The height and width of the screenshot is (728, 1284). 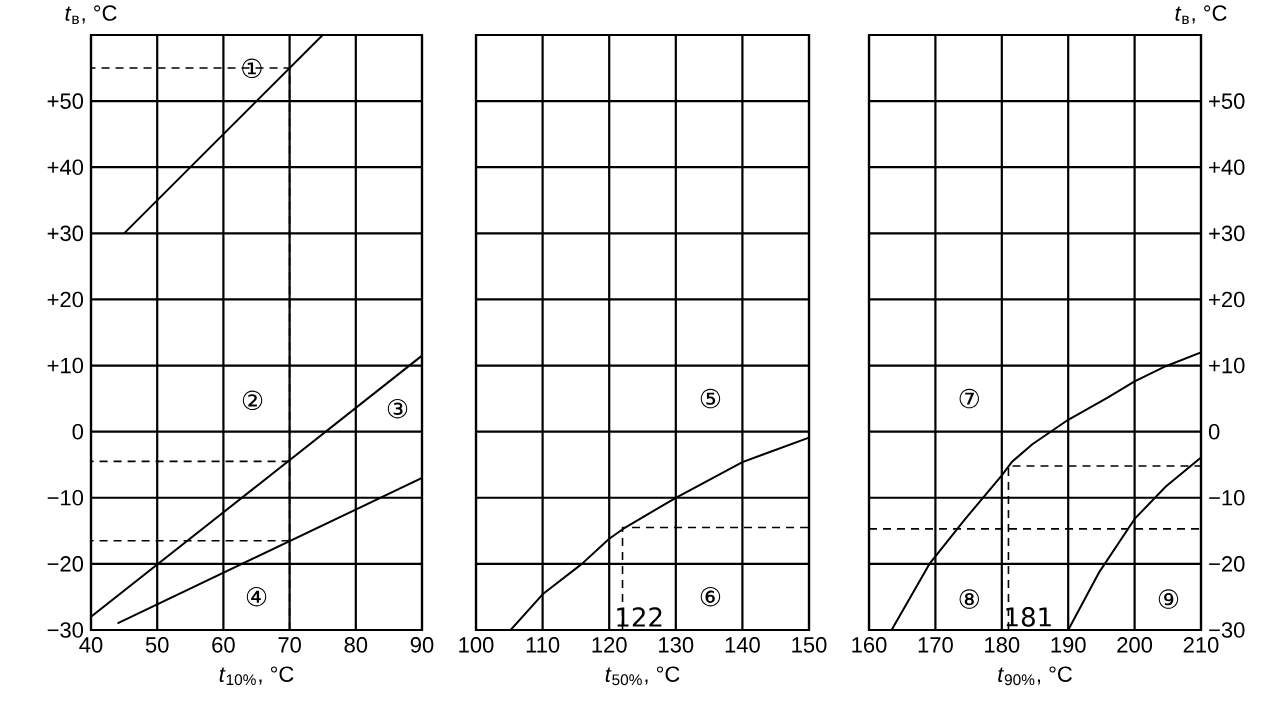 What do you see at coordinates (1068, 645) in the screenshot?
I see `x-tick-label: 190` at bounding box center [1068, 645].